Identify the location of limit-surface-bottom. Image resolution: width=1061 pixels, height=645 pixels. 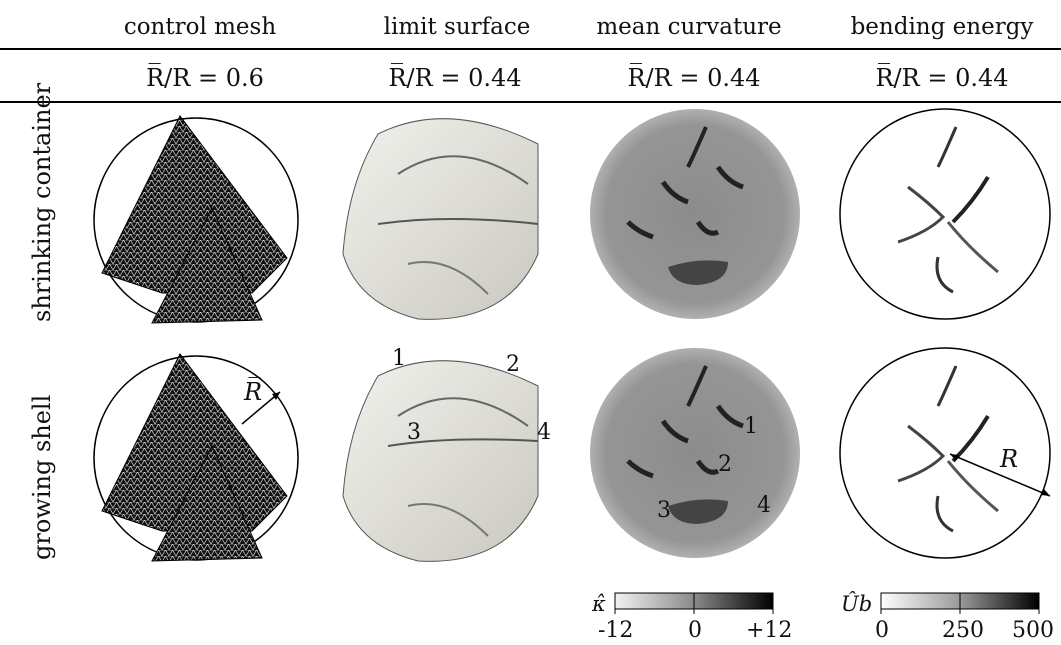
(440, 461).